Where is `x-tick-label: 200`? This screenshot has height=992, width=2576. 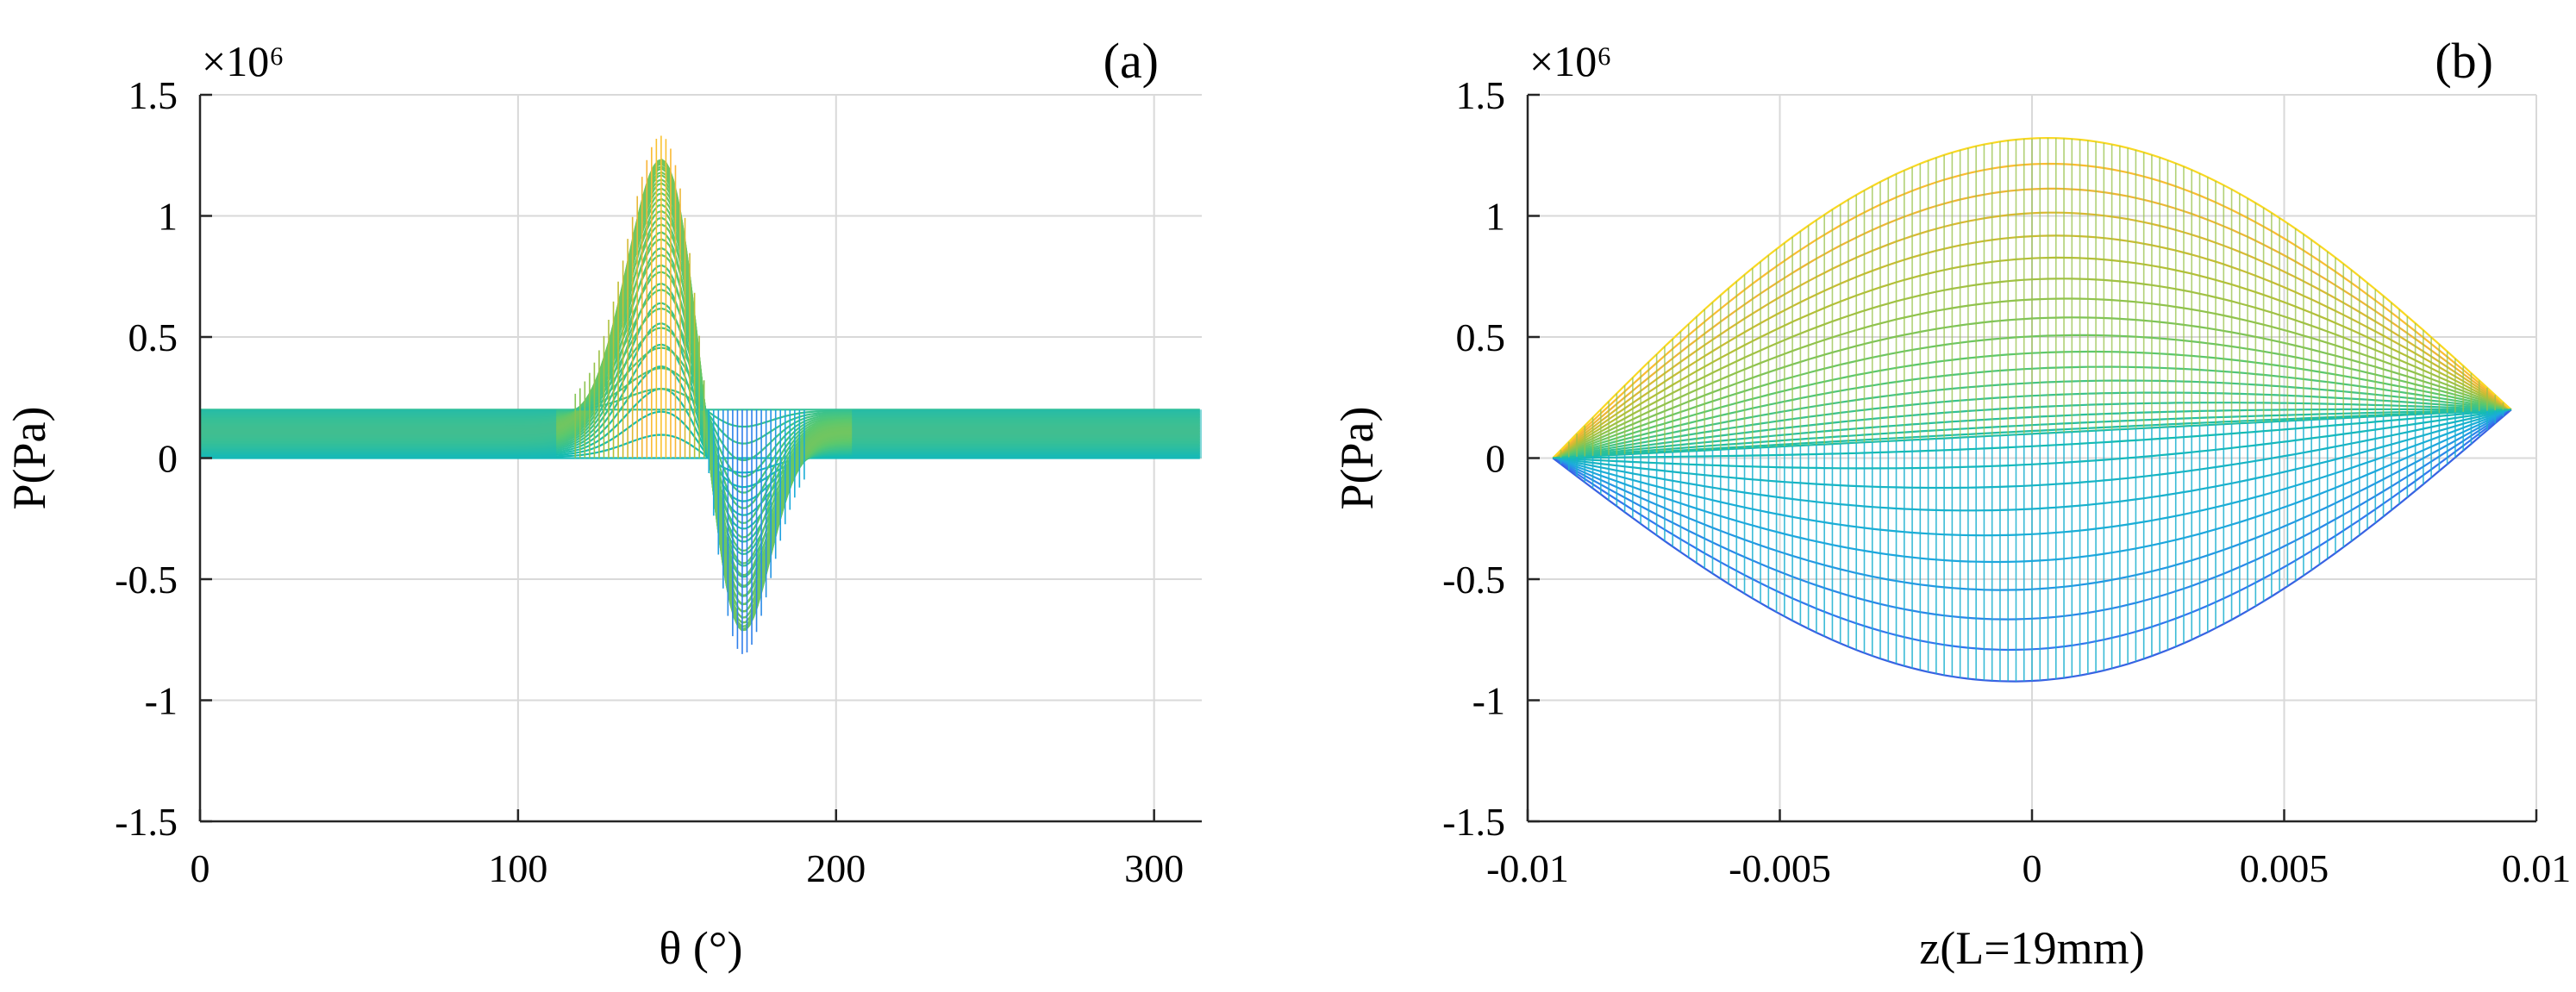
x-tick-label: 200 is located at coordinates (836, 868).